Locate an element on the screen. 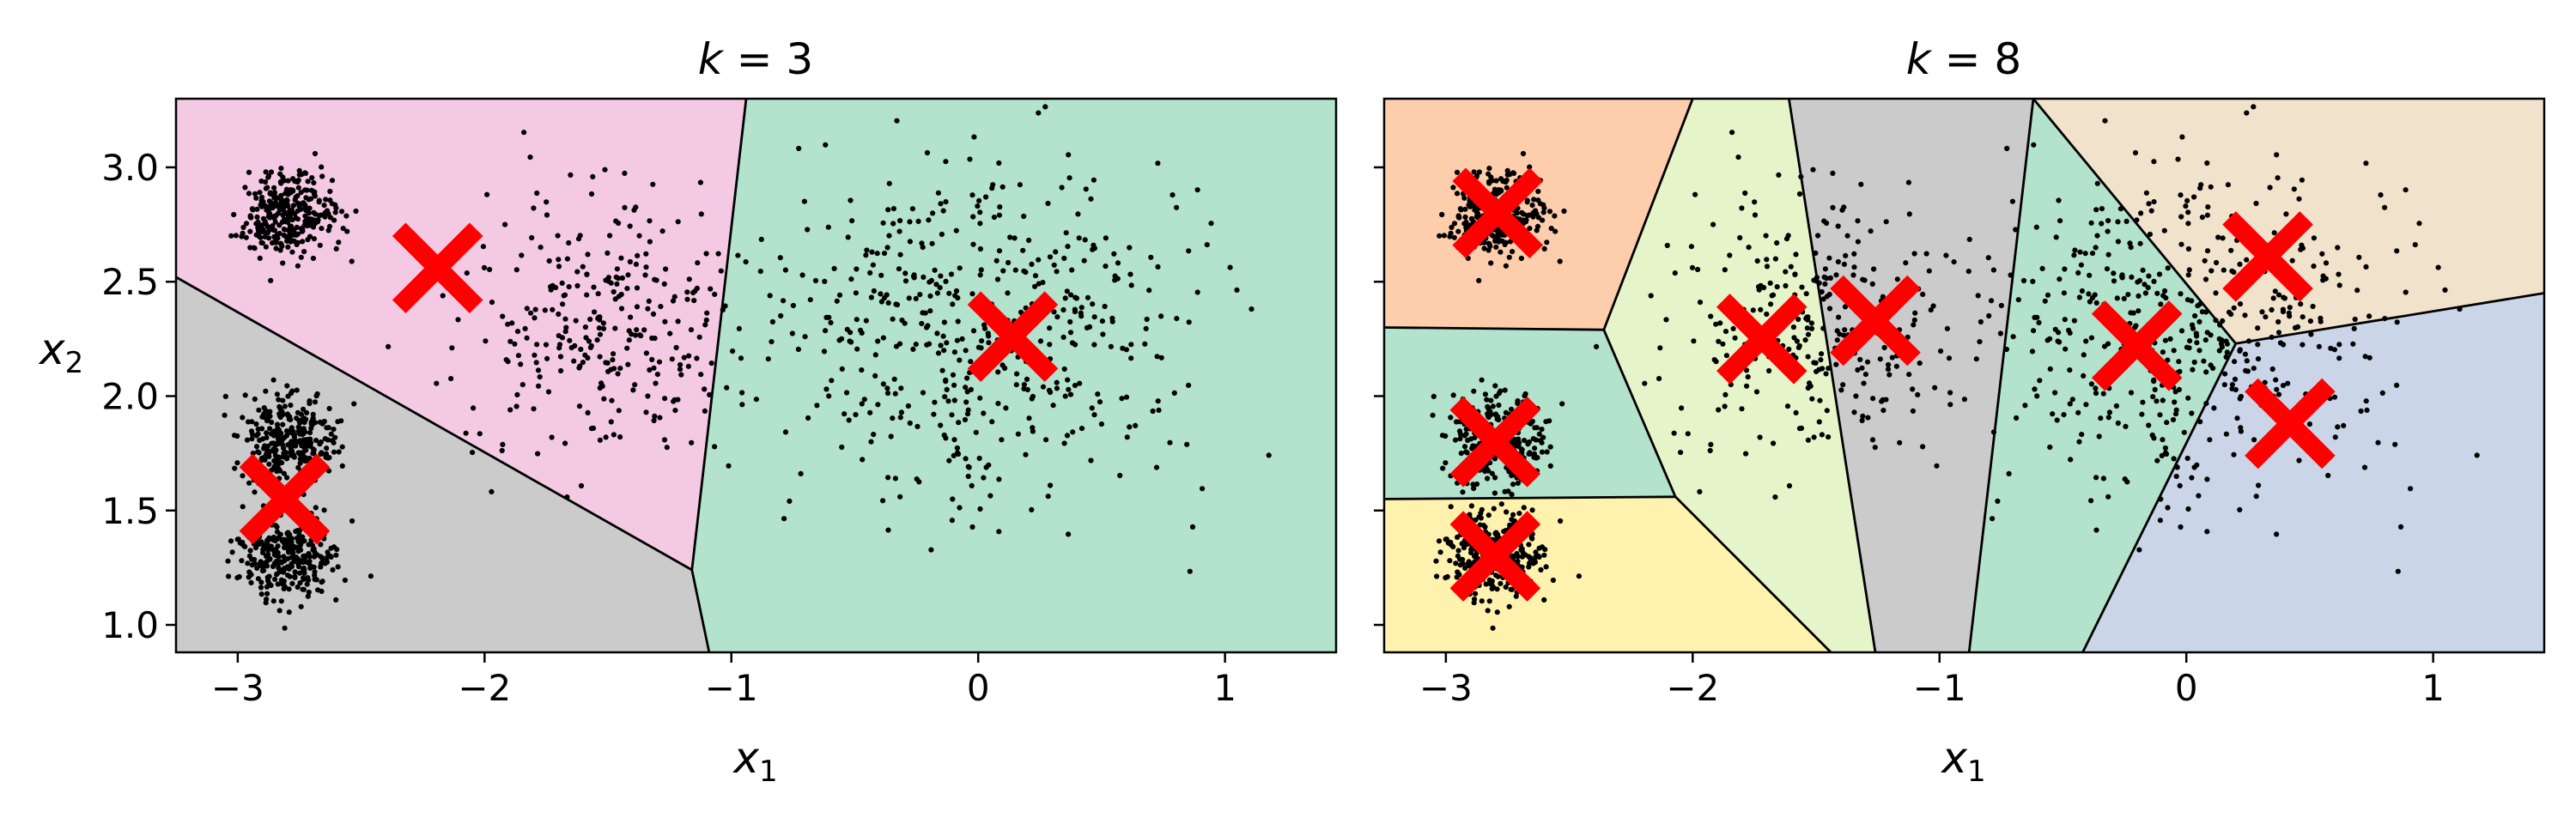 This screenshot has width=2576, height=824. x-tick-label: −3 is located at coordinates (1446, 688).